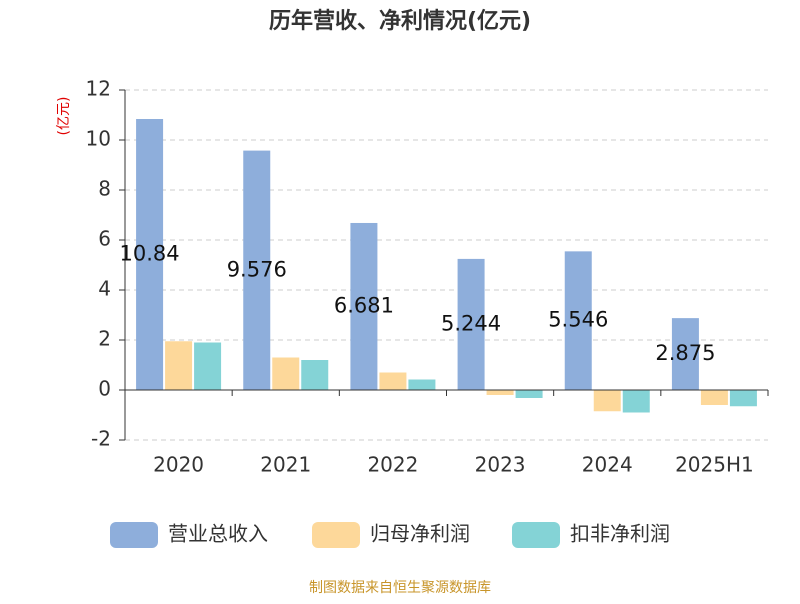  What do you see at coordinates (104, 339) in the screenshot?
I see `y-tick-label: 2` at bounding box center [104, 339].